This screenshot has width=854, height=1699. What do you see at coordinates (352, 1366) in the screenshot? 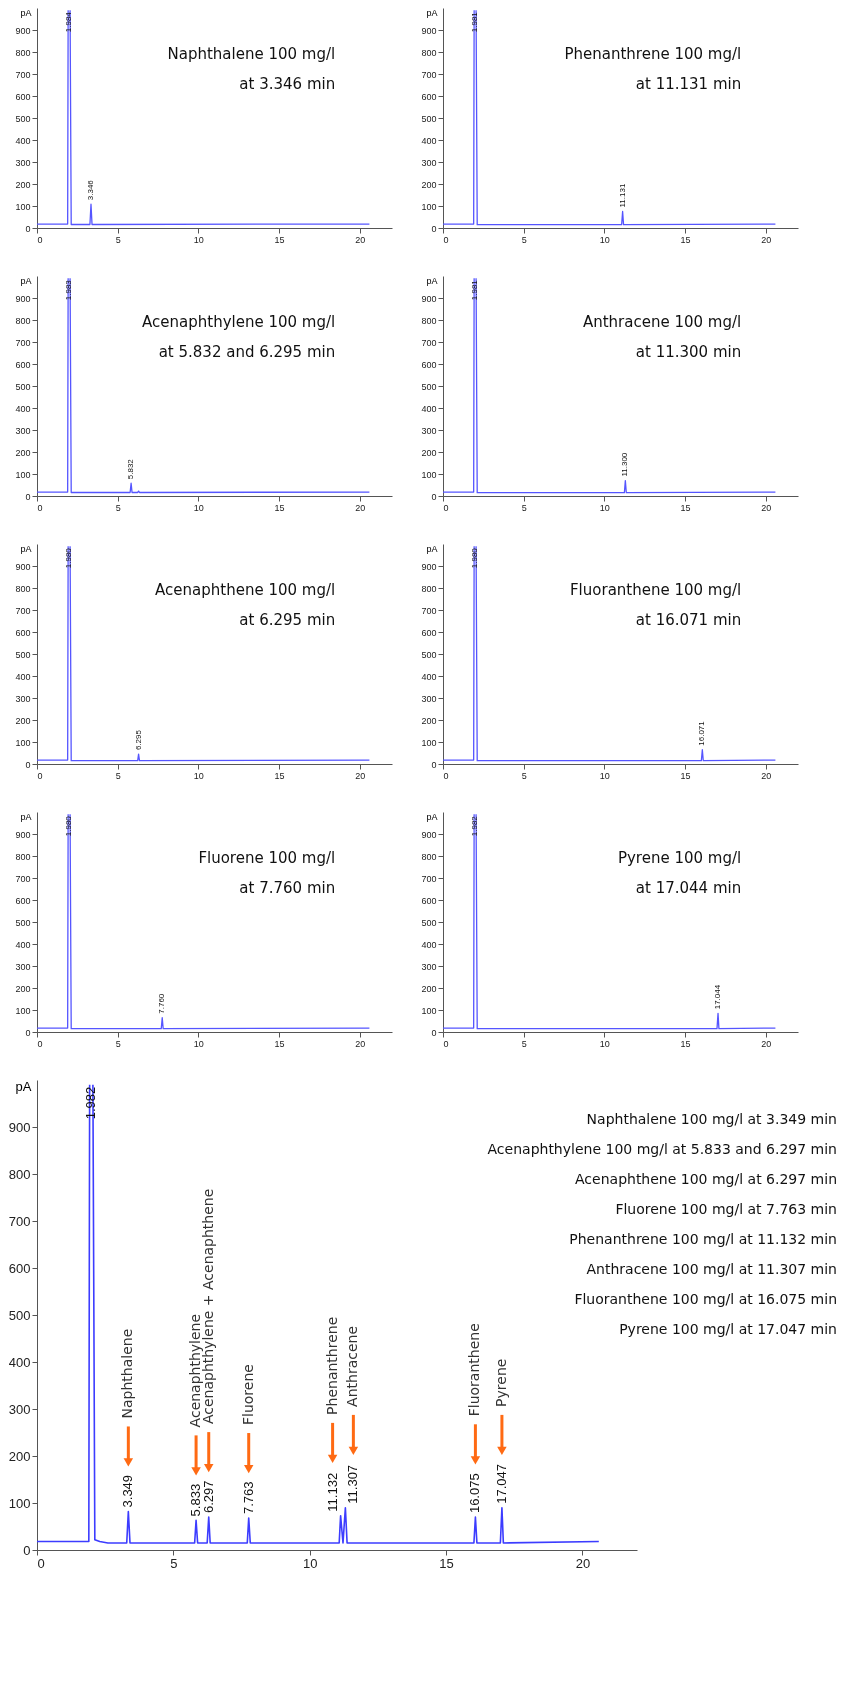
I see `annotation: Anthracene` at bounding box center [352, 1366].